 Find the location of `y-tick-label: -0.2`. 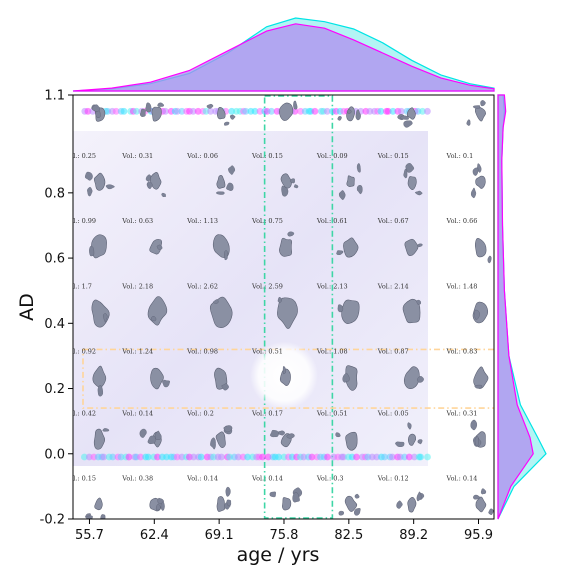

y-tick-label: -0.2 is located at coordinates (52, 520).